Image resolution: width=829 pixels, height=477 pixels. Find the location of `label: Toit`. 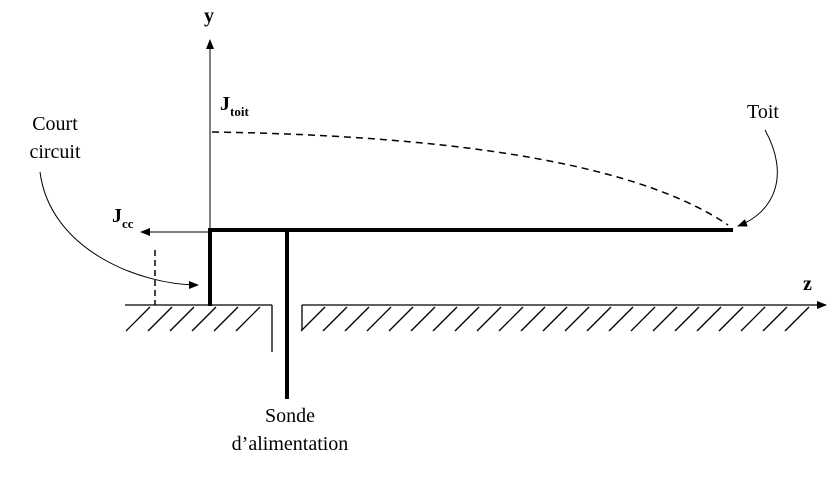

label: Toit is located at coordinates (763, 112).